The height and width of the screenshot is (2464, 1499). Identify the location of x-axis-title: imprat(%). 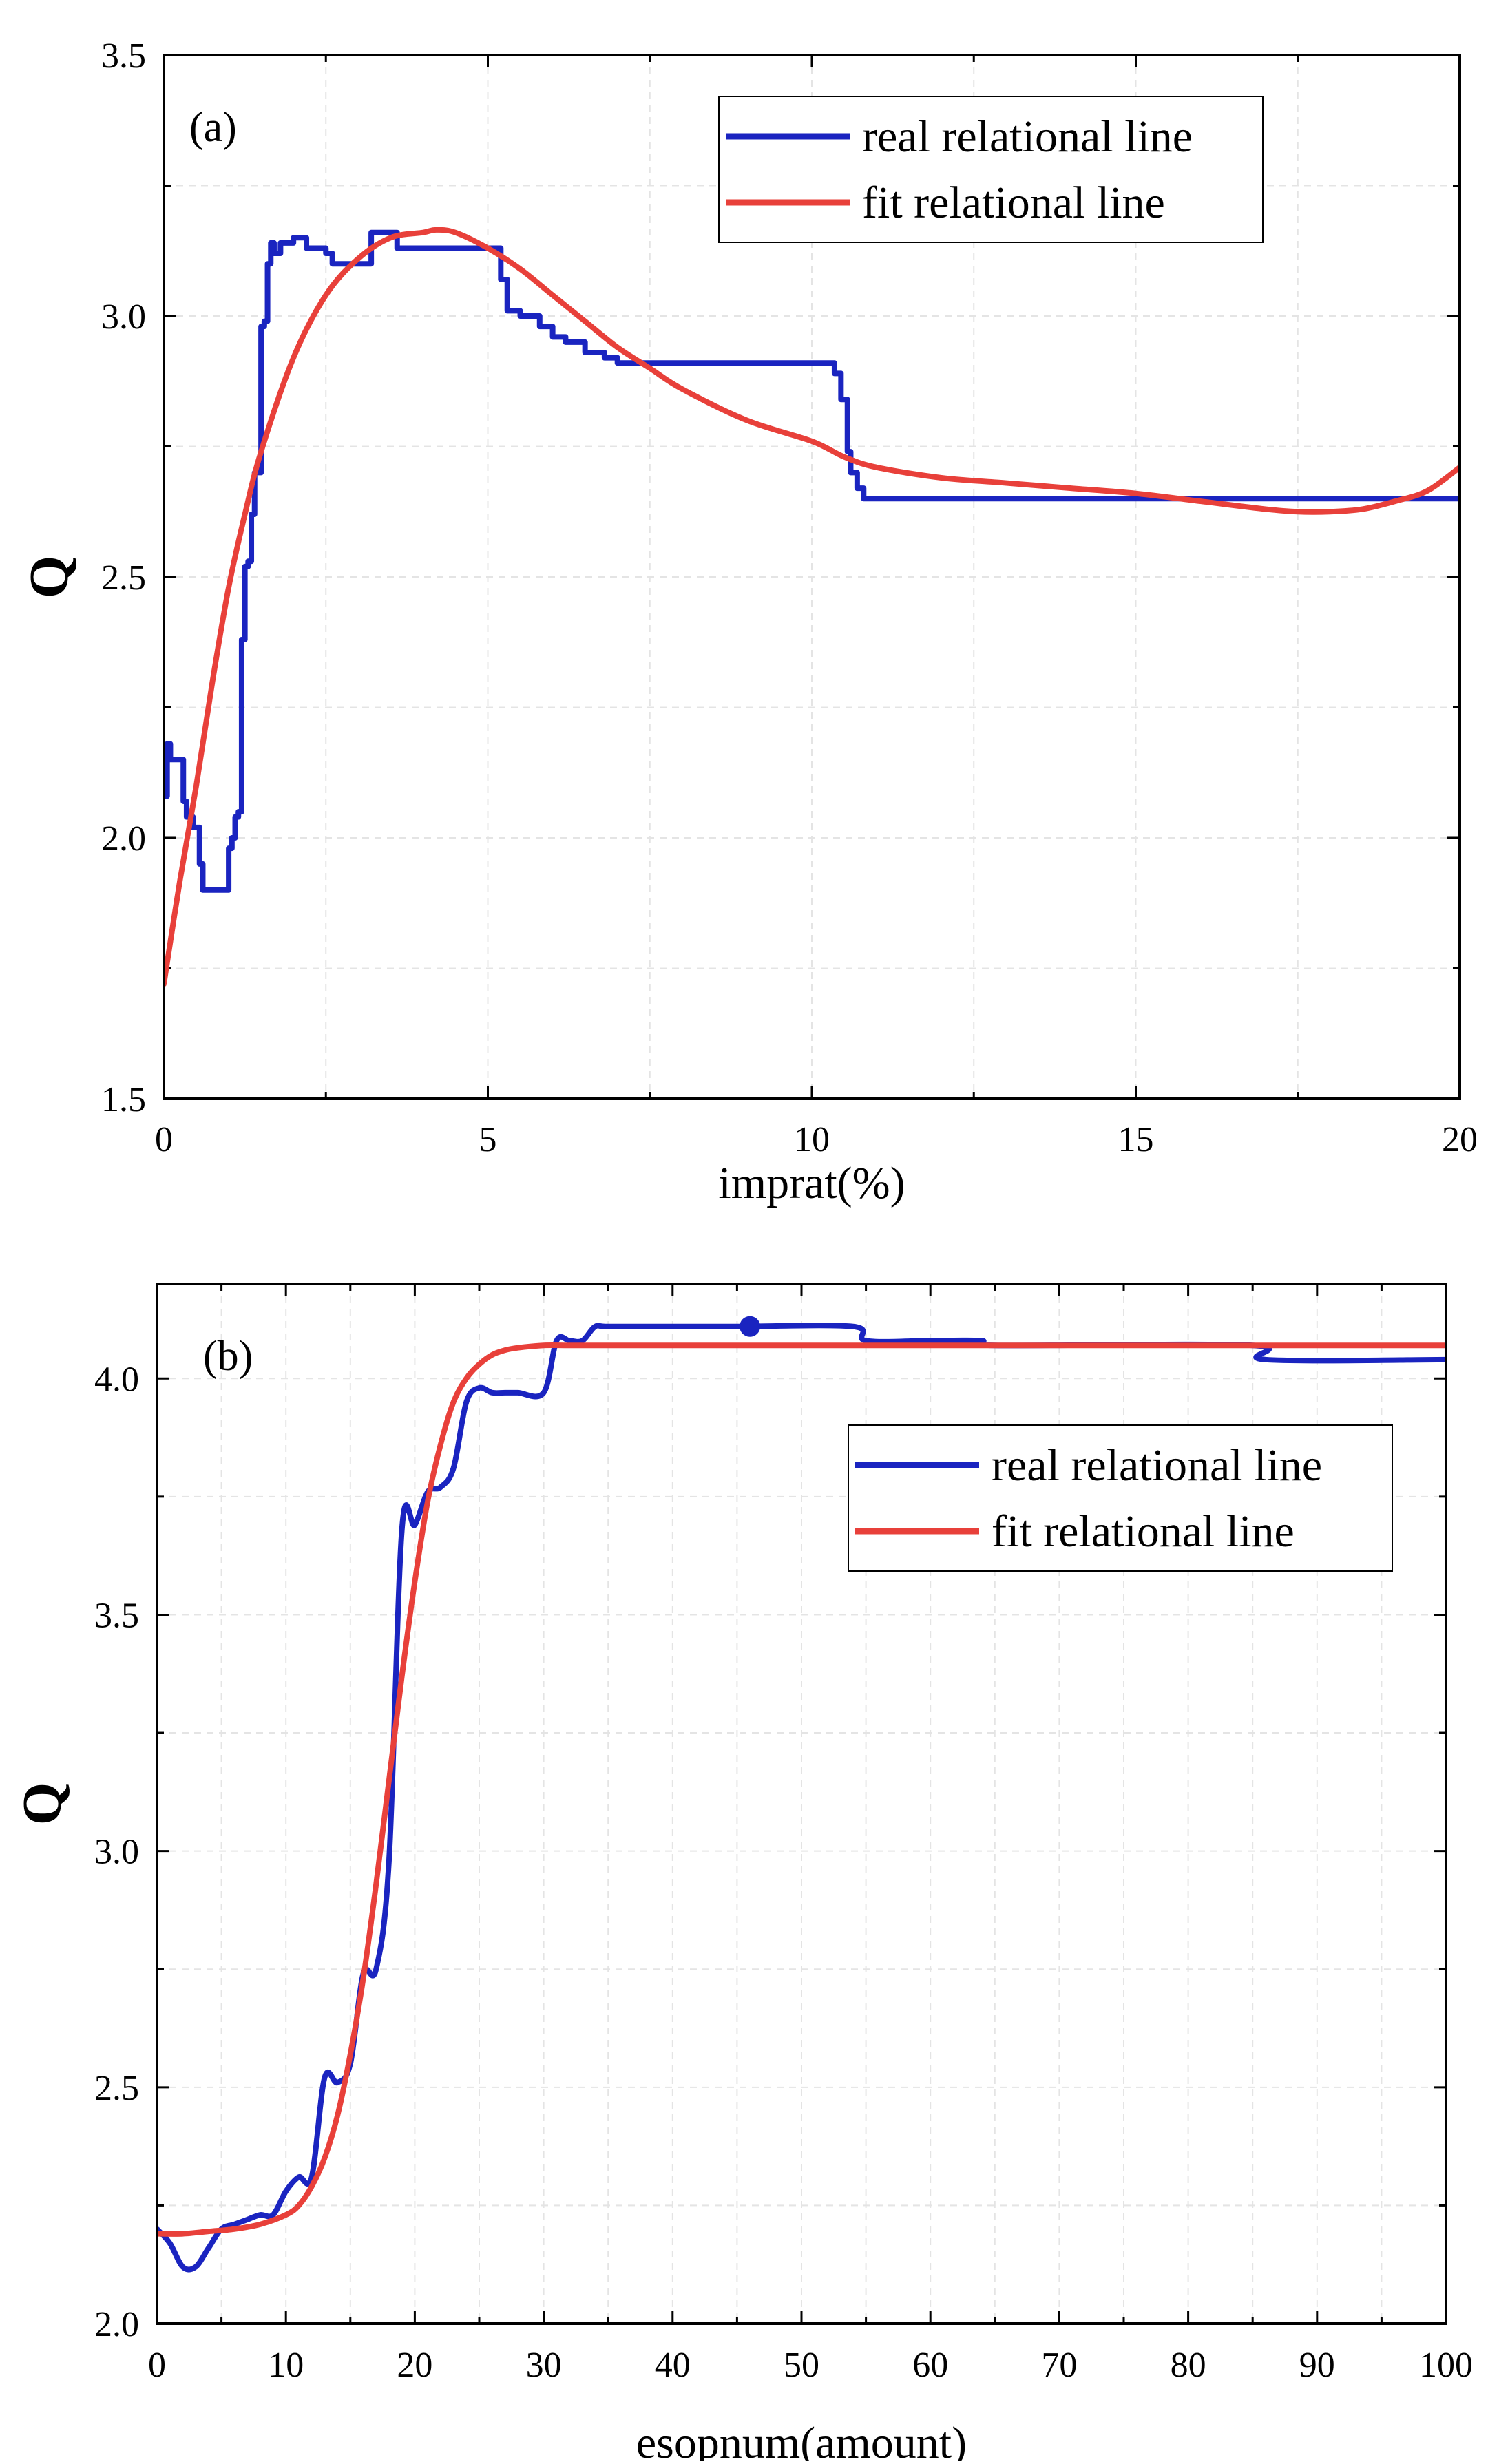
(811, 1183).